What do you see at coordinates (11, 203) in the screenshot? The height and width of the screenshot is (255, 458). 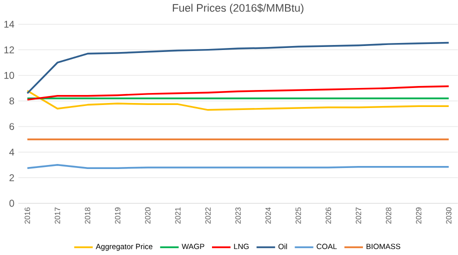 I see `y-tick-label: 0` at bounding box center [11, 203].